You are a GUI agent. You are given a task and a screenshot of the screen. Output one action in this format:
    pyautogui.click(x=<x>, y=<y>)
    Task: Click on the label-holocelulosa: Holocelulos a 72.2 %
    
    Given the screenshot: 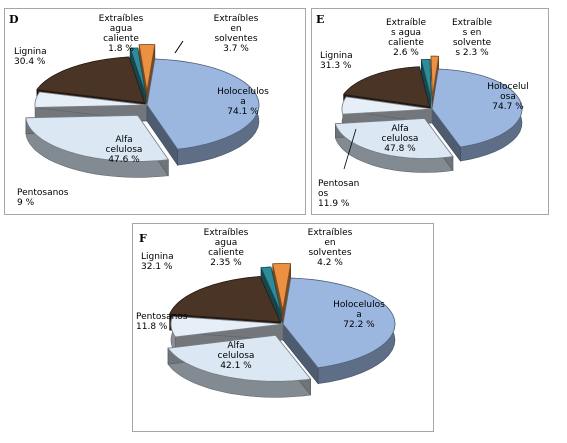 What is the action you would take?
    pyautogui.click(x=359, y=315)
    